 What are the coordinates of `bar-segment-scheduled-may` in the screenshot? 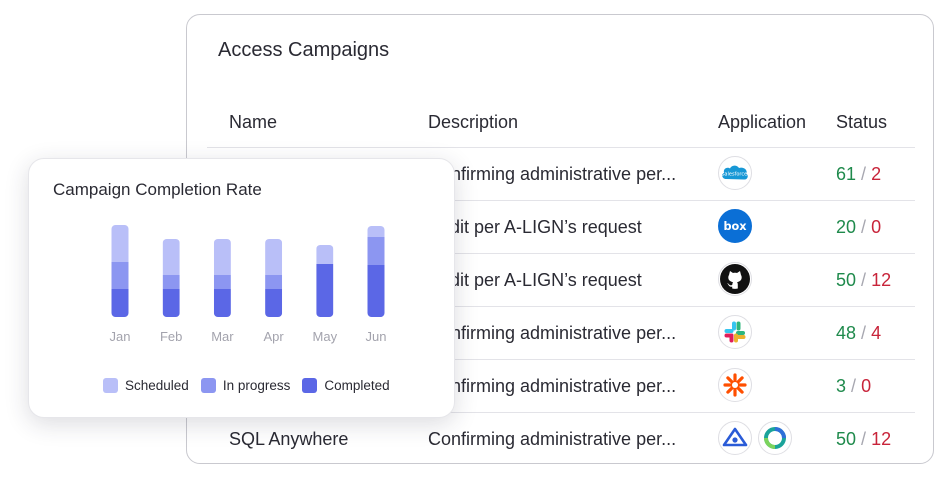 It's located at (325, 254).